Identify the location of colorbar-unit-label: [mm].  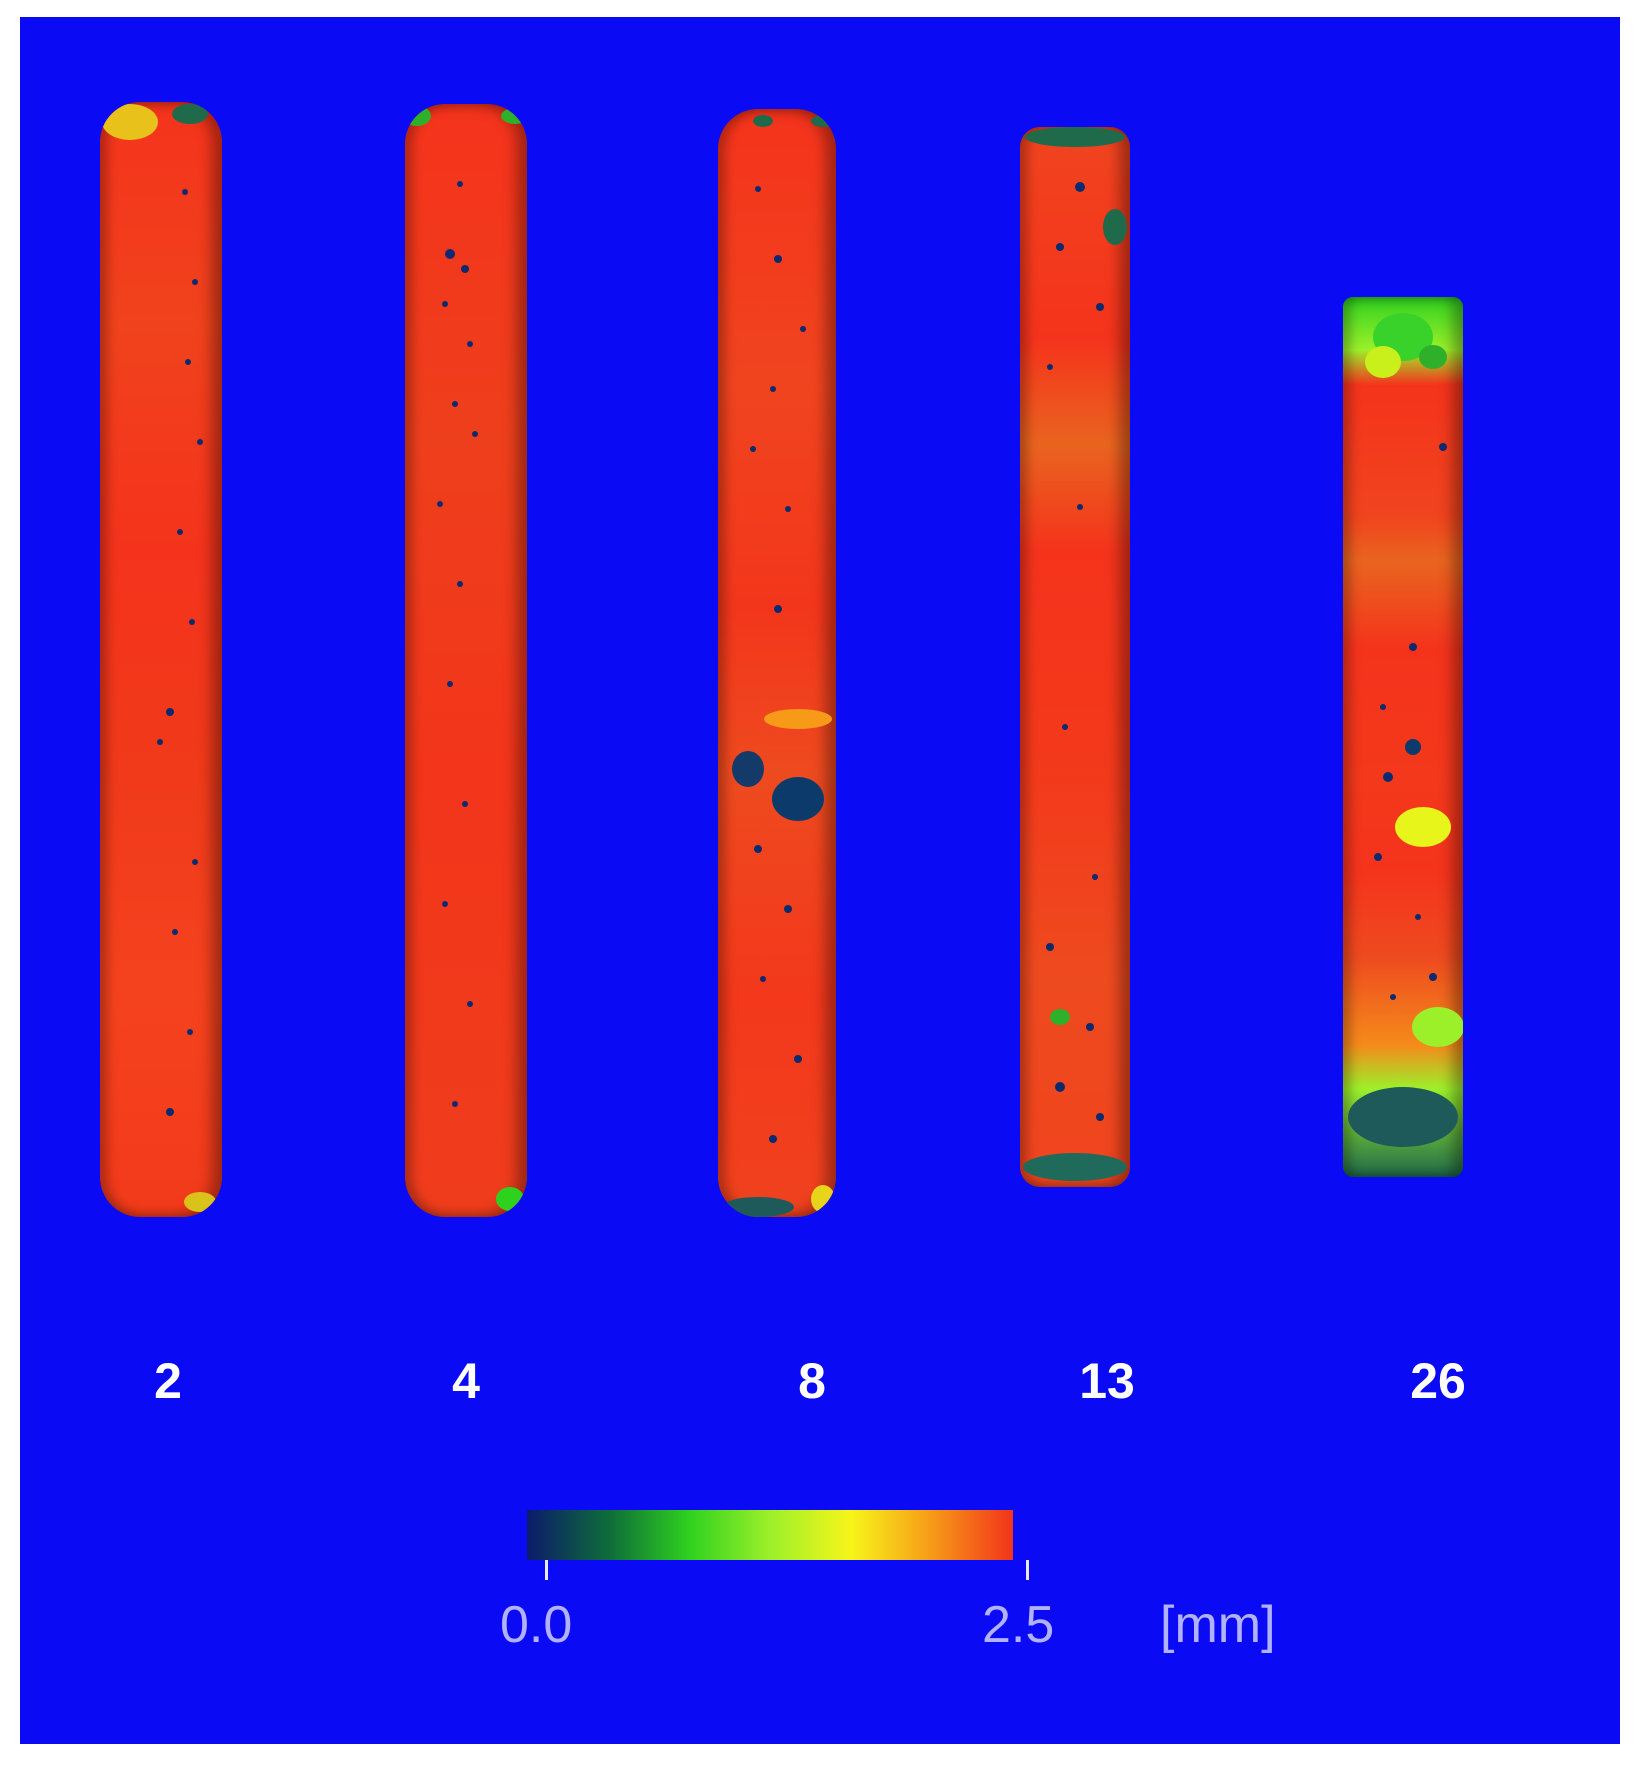
(1218, 1625).